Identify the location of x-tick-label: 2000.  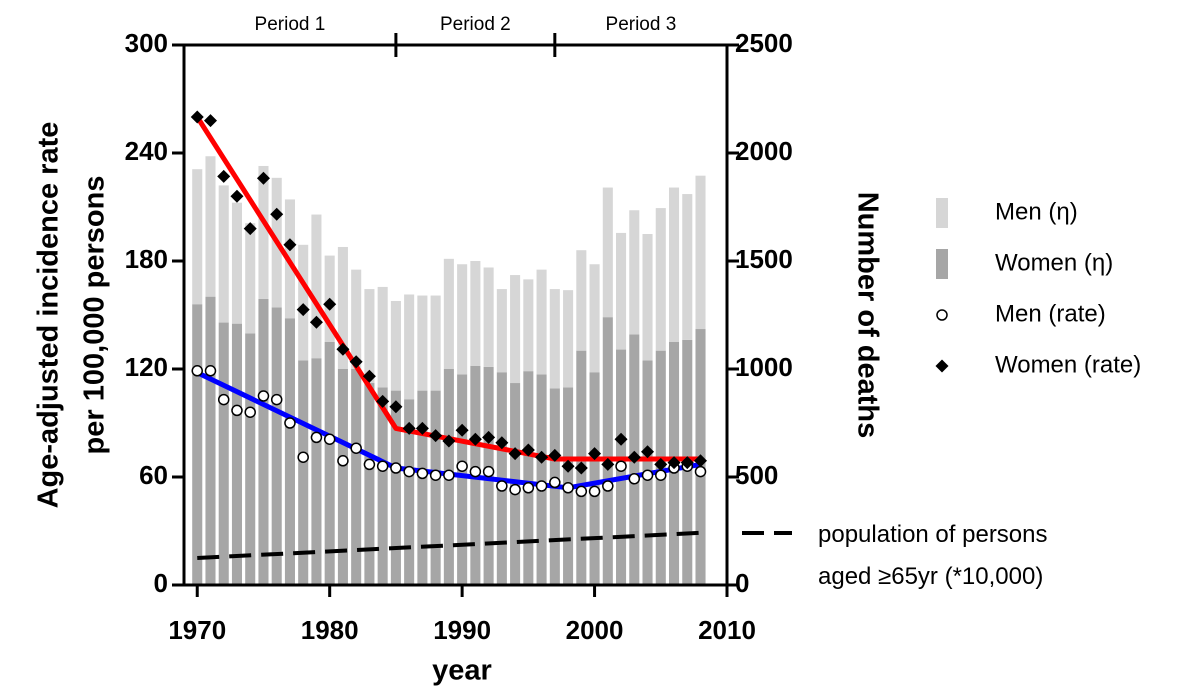
(595, 630).